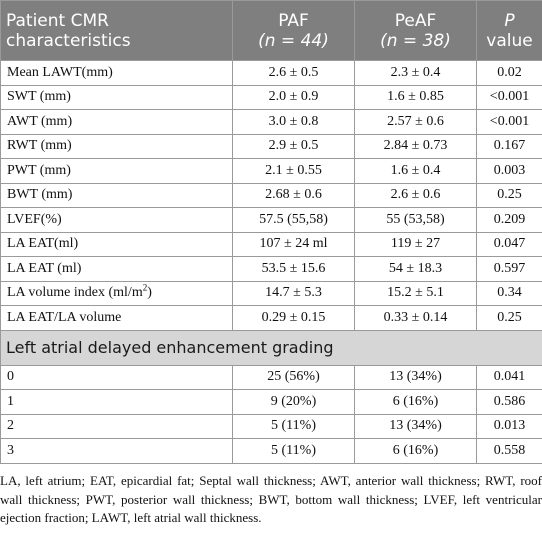 Image resolution: width=542 pixels, height=535 pixels. I want to click on row-paf-value: 2.0 ± 0.9, so click(293, 97).